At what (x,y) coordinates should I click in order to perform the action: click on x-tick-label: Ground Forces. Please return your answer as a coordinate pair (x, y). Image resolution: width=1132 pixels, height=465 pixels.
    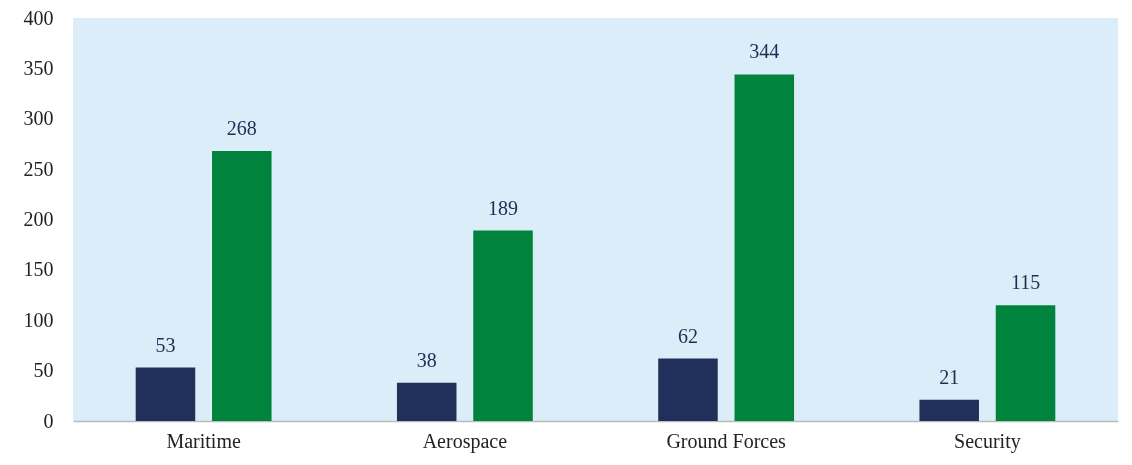
    Looking at the image, I should click on (726, 440).